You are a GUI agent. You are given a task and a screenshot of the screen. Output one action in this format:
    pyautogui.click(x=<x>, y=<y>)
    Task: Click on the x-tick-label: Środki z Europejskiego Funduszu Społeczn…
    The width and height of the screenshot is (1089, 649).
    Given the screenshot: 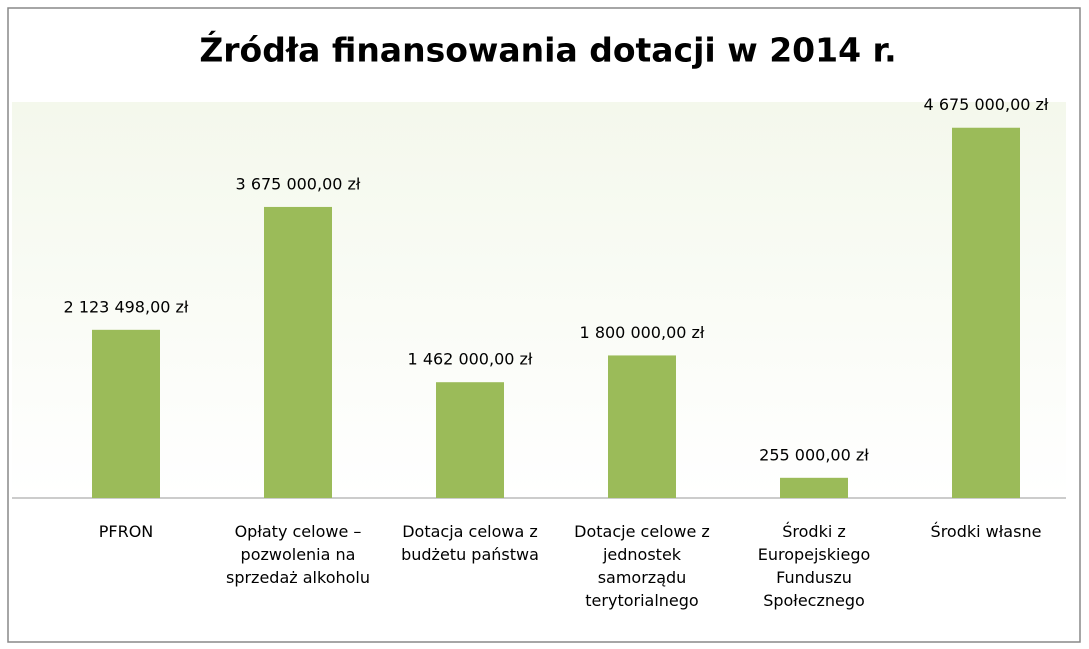 What is the action you would take?
    pyautogui.click(x=814, y=566)
    